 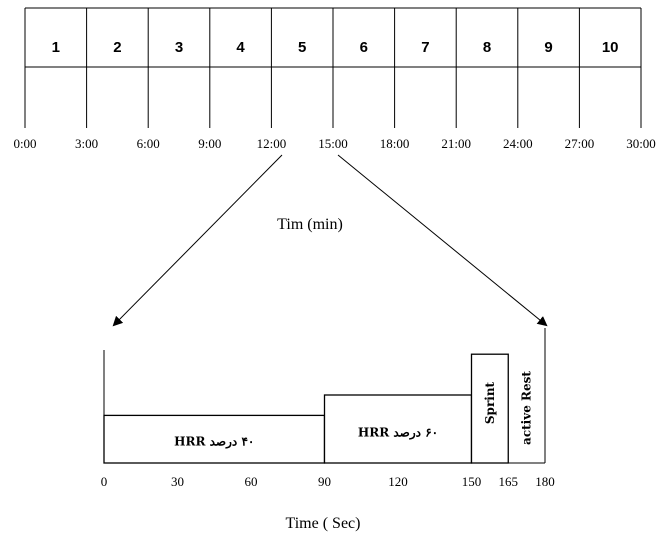 I want to click on detail-tick-label: 165, so click(x=509, y=481).